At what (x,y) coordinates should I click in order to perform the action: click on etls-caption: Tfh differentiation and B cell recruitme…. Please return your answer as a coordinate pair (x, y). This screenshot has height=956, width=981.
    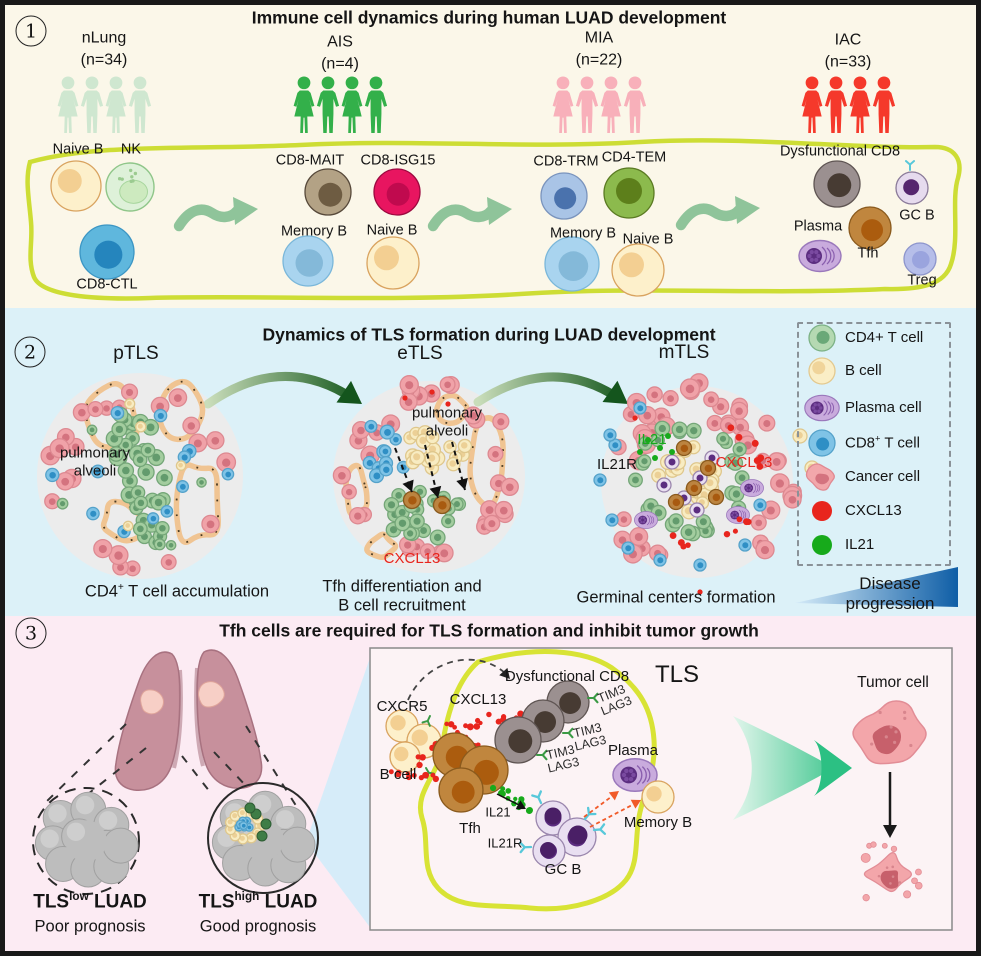
    Looking at the image, I should click on (402, 596).